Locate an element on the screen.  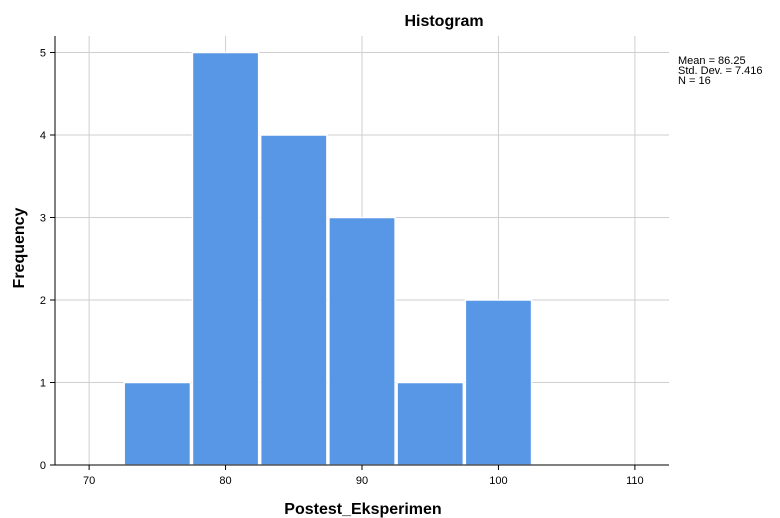
stats-n: N = 16 is located at coordinates (694, 81).